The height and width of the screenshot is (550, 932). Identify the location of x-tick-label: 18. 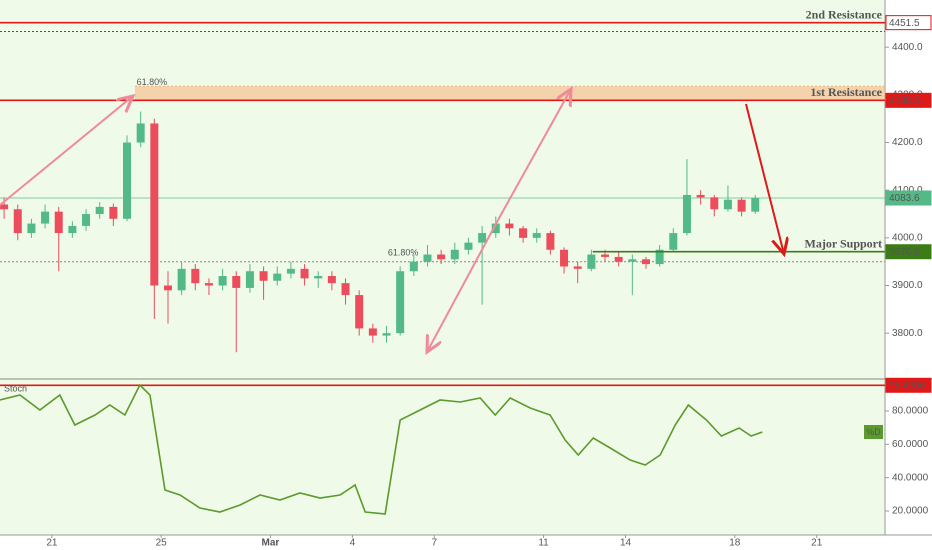
(735, 543).